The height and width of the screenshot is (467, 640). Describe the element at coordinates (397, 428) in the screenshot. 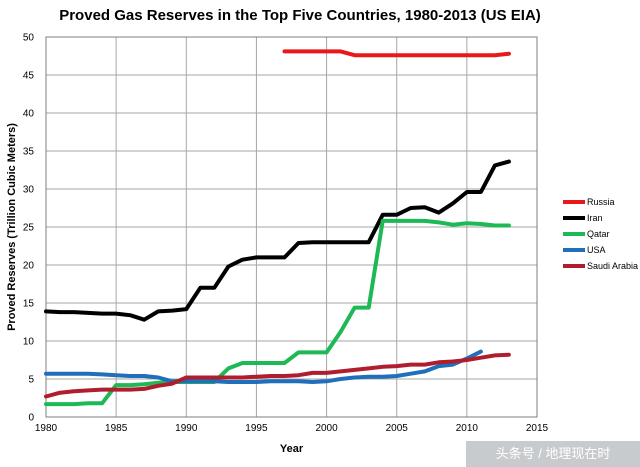

I see `x-tick-label: 2005` at that location.